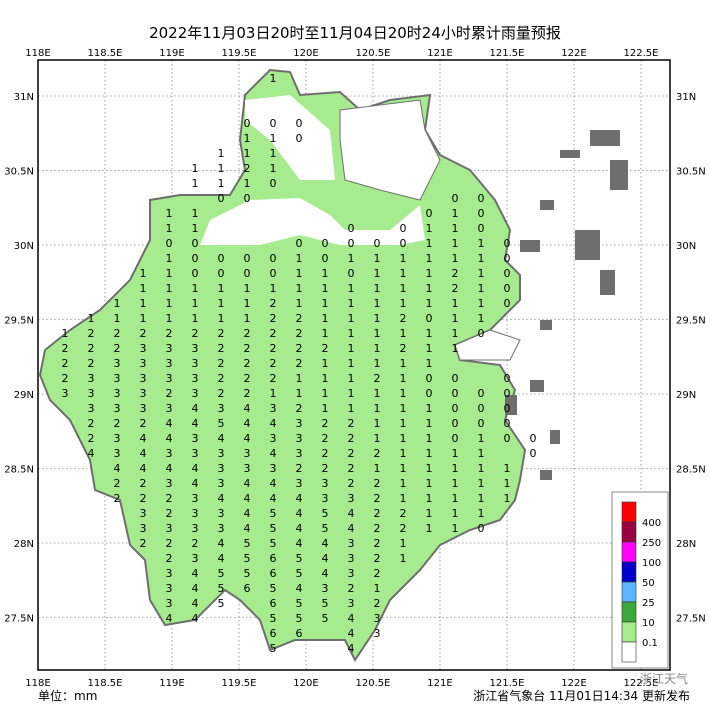 The width and height of the screenshot is (710, 714). I want to click on lat-label: 27.5N, so click(691, 619).